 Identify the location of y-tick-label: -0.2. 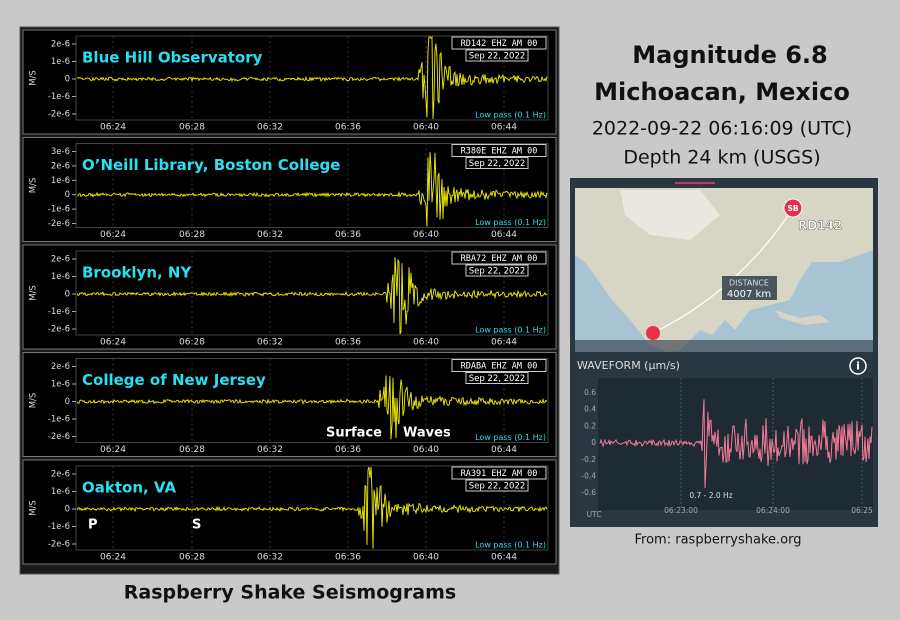
(588, 459).